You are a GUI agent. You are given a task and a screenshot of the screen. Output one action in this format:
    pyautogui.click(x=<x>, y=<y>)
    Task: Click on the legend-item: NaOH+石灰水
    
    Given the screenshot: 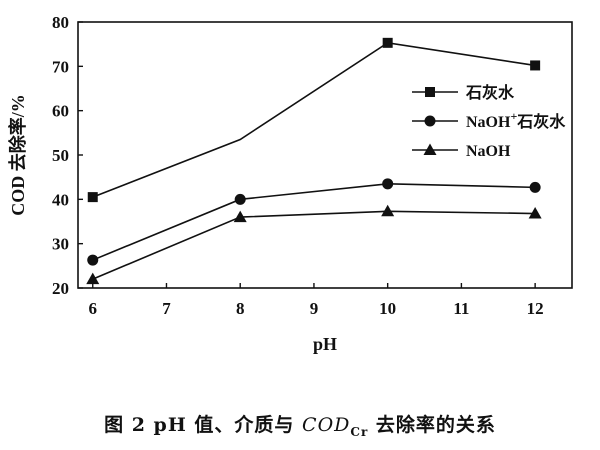 What is the action you would take?
    pyautogui.click(x=489, y=120)
    